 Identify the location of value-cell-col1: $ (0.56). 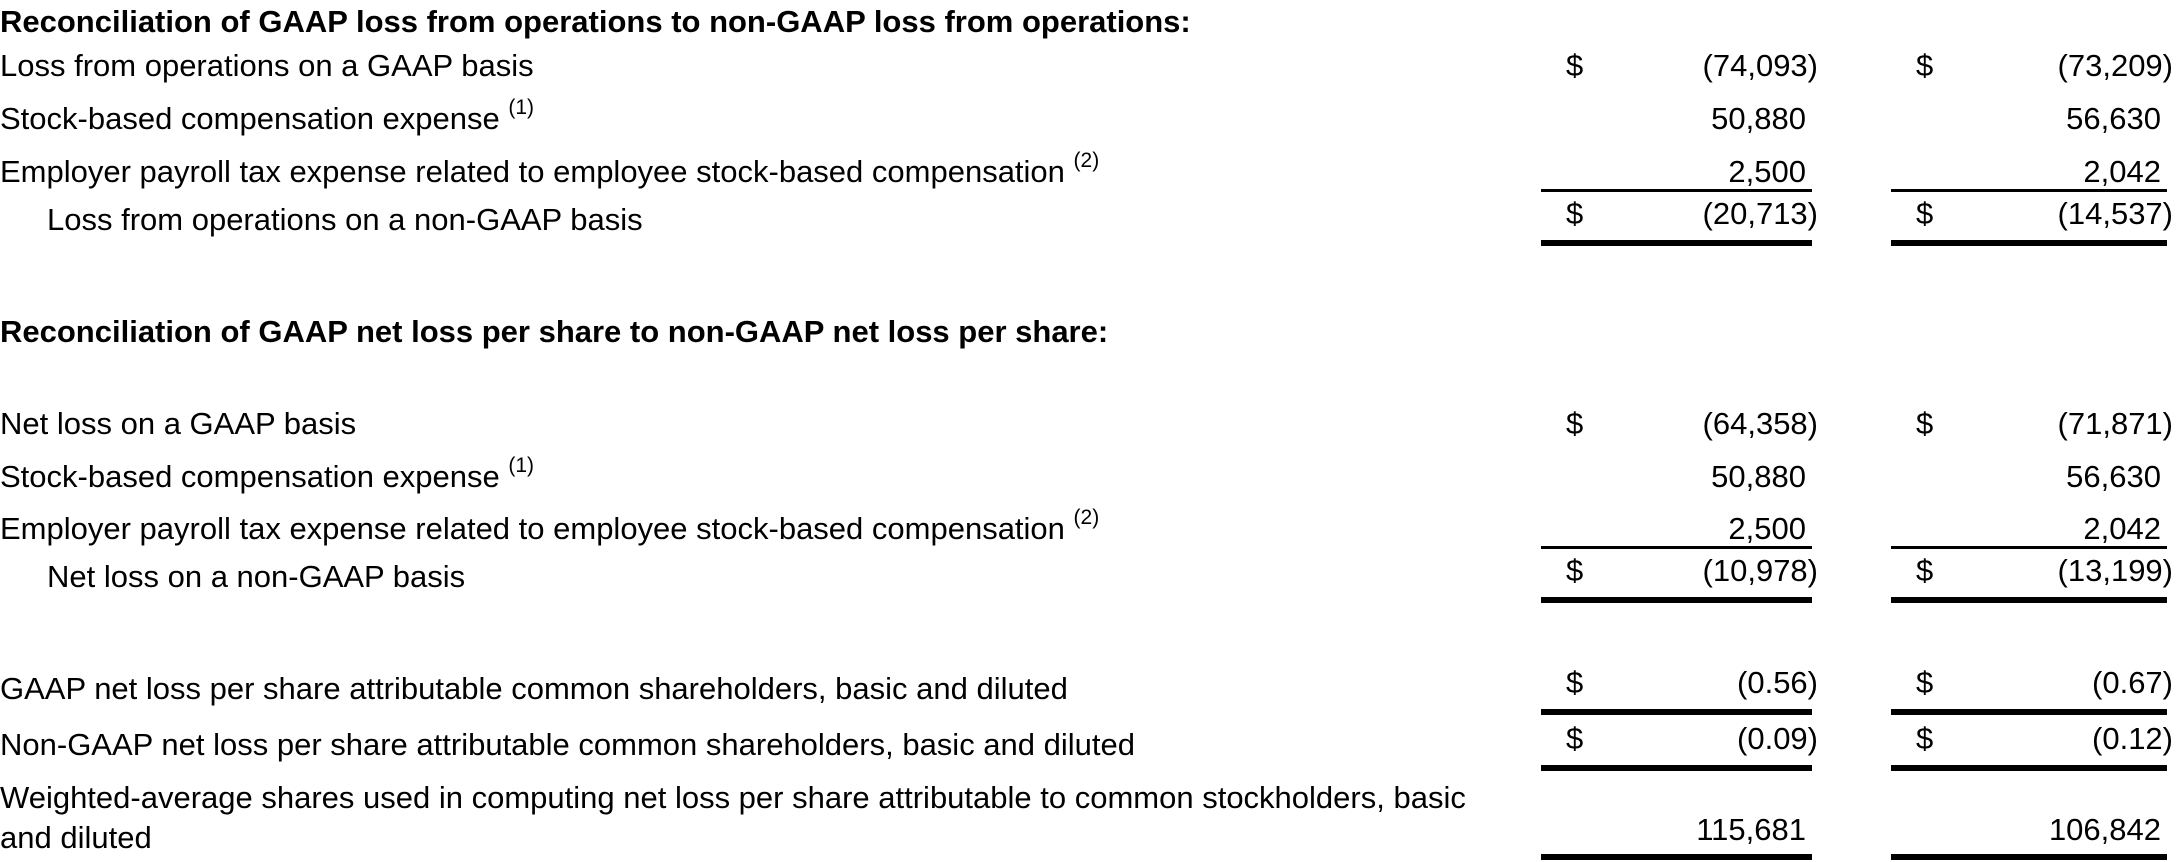
(1679, 688).